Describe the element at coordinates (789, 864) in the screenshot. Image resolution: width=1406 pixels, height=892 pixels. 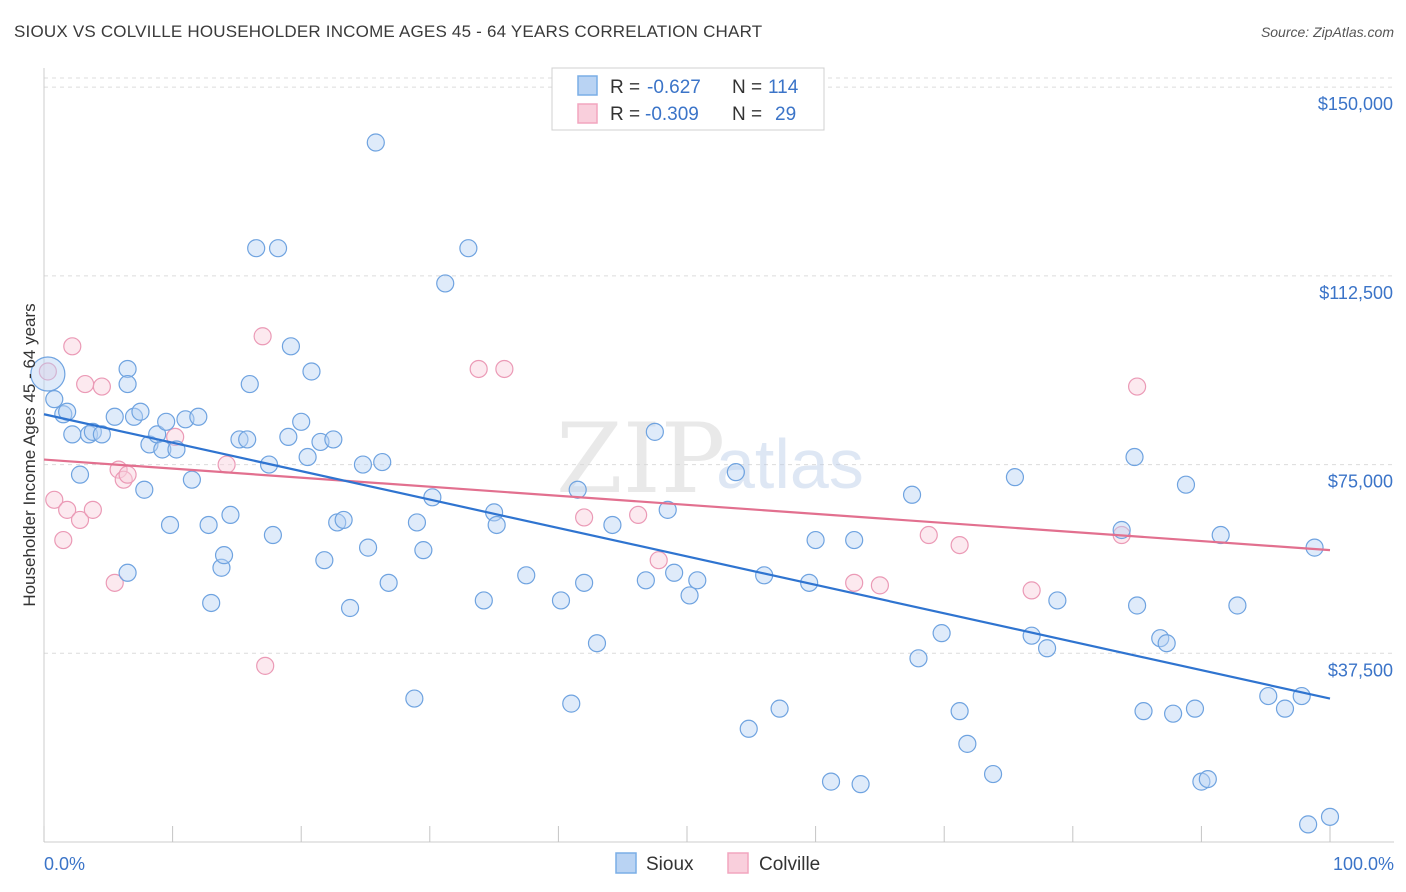
I see `bottom-legend-label-colville: Colville` at that location.